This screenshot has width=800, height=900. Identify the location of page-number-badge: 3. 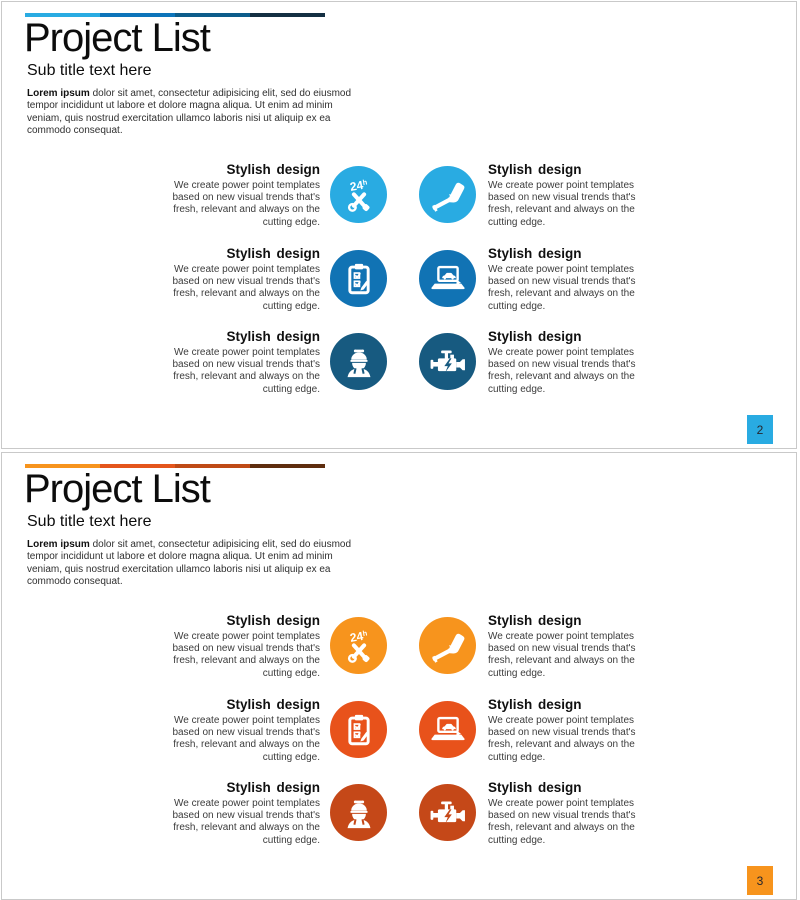
(760, 880).